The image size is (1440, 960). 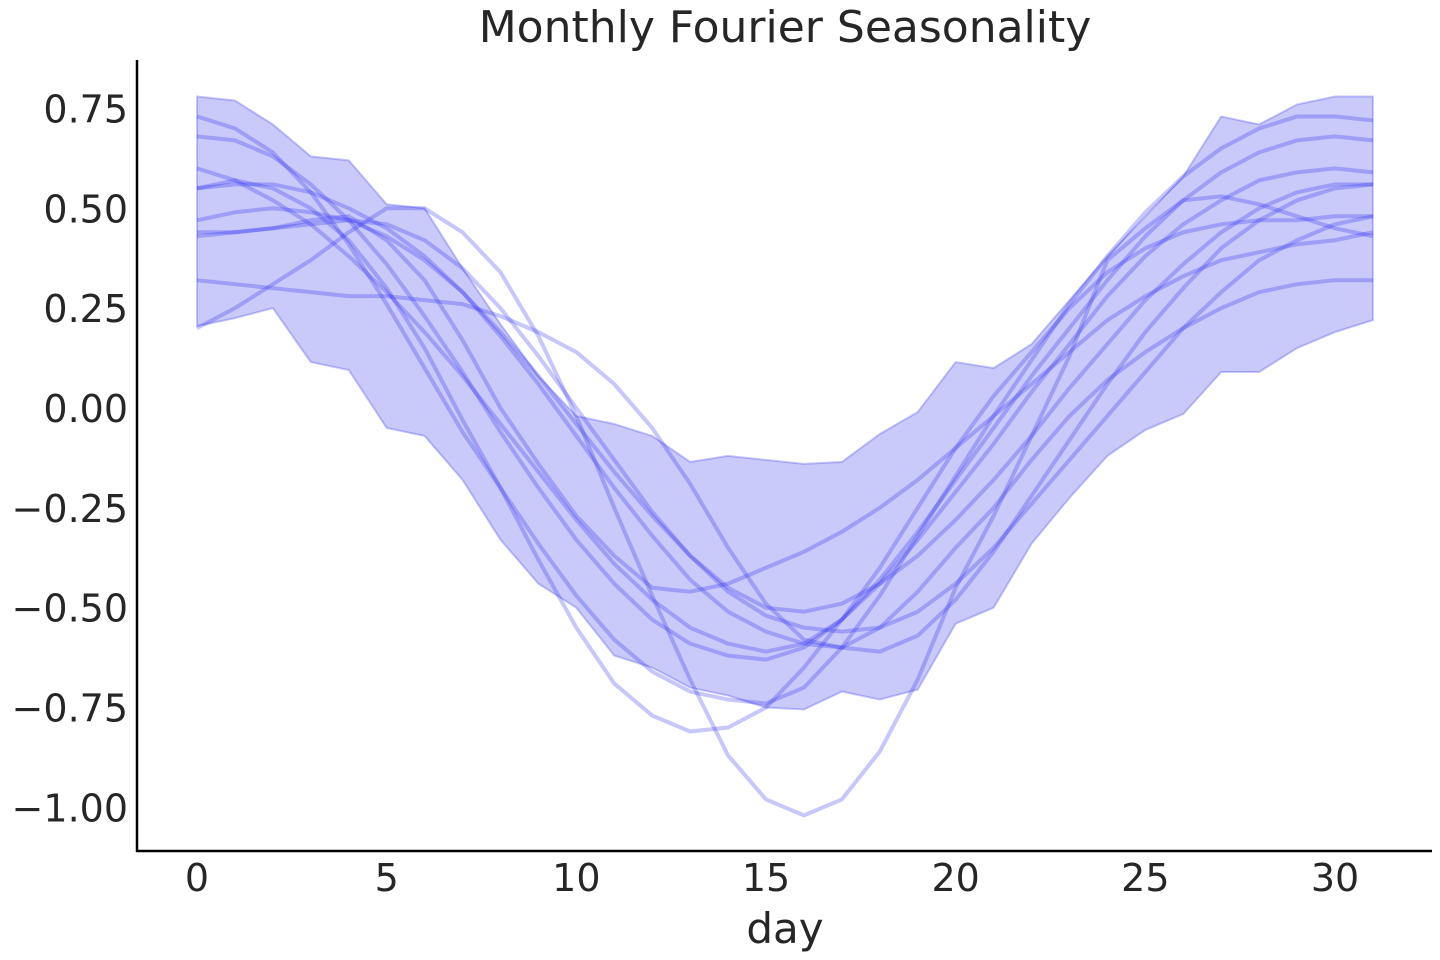 I want to click on x-tick-label: 10, so click(x=576, y=878).